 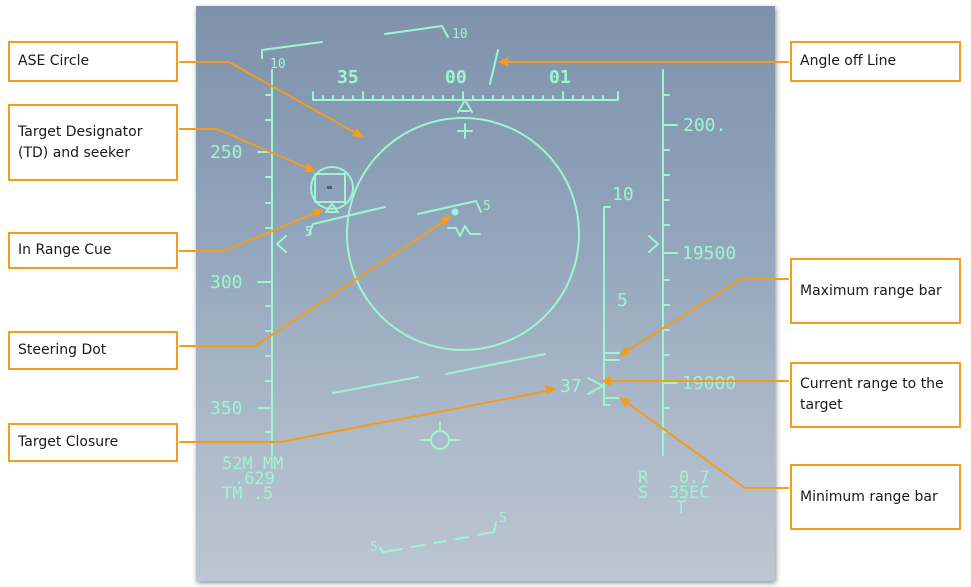 What do you see at coordinates (278, 64) in the screenshot?
I see `pitch-label-10-left: 10` at bounding box center [278, 64].